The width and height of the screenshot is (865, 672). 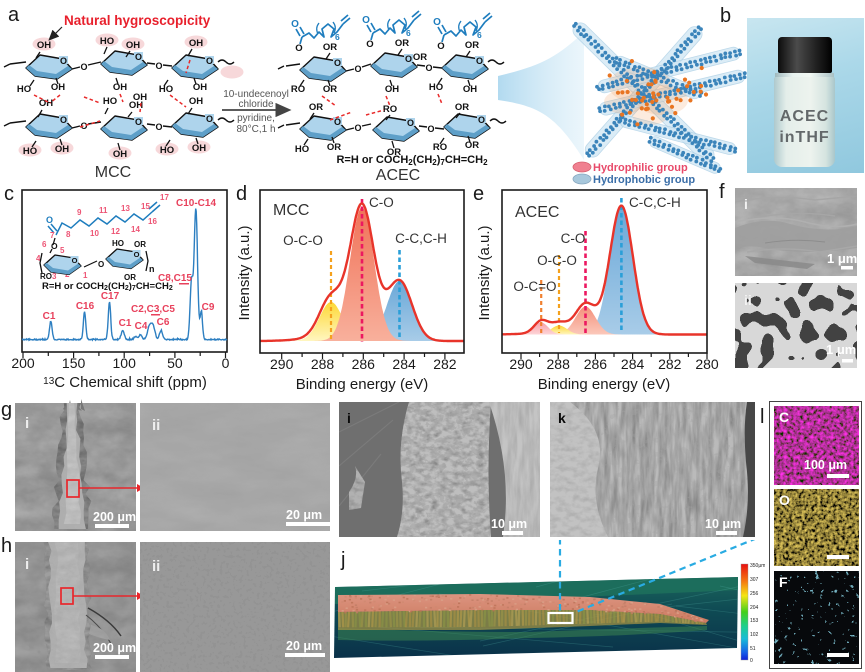 I want to click on svg-text: C1, so click(x=49, y=316).